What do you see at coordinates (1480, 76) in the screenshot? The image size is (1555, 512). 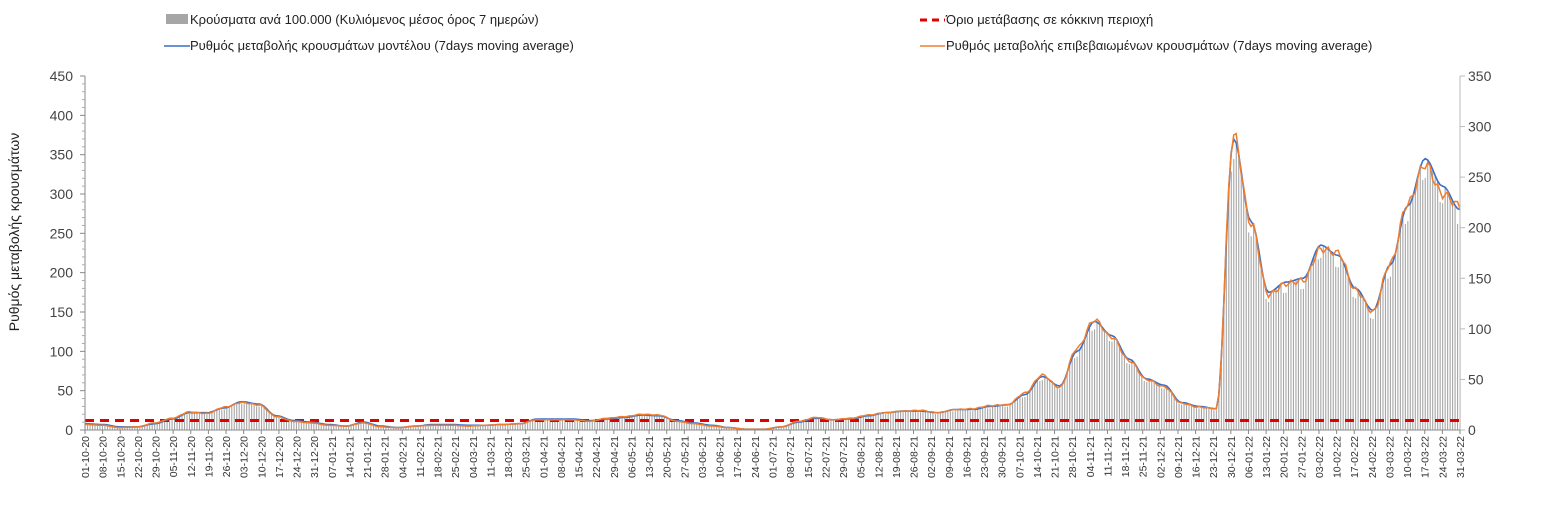 I see `right-tick-label: 350` at bounding box center [1480, 76].